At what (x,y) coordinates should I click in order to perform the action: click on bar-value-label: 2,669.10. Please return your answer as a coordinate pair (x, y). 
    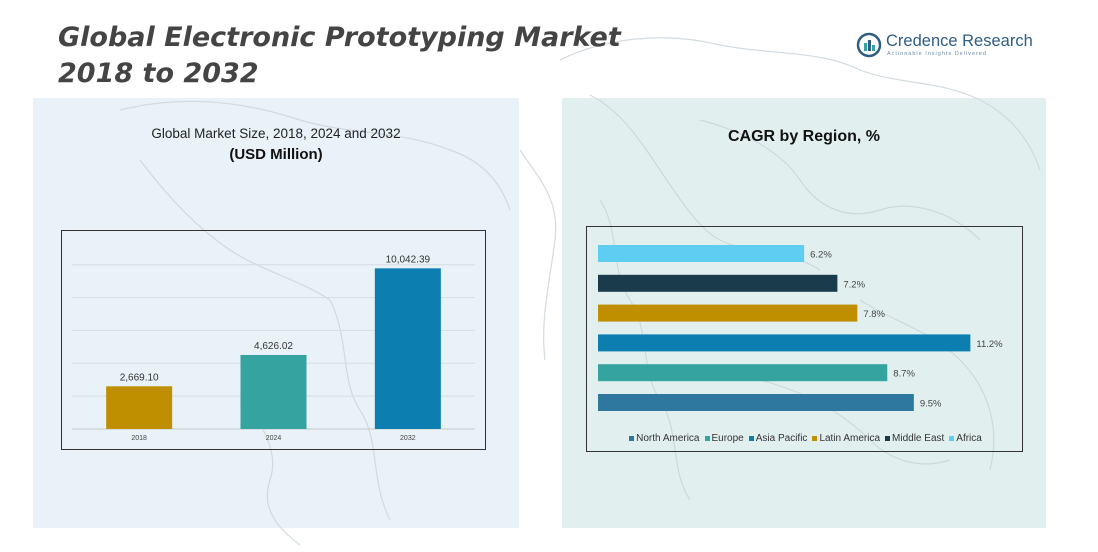
    Looking at the image, I should click on (139, 377).